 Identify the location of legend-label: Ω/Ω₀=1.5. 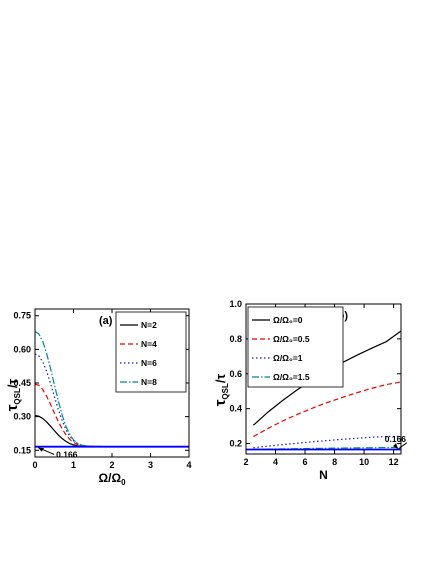
(291, 377).